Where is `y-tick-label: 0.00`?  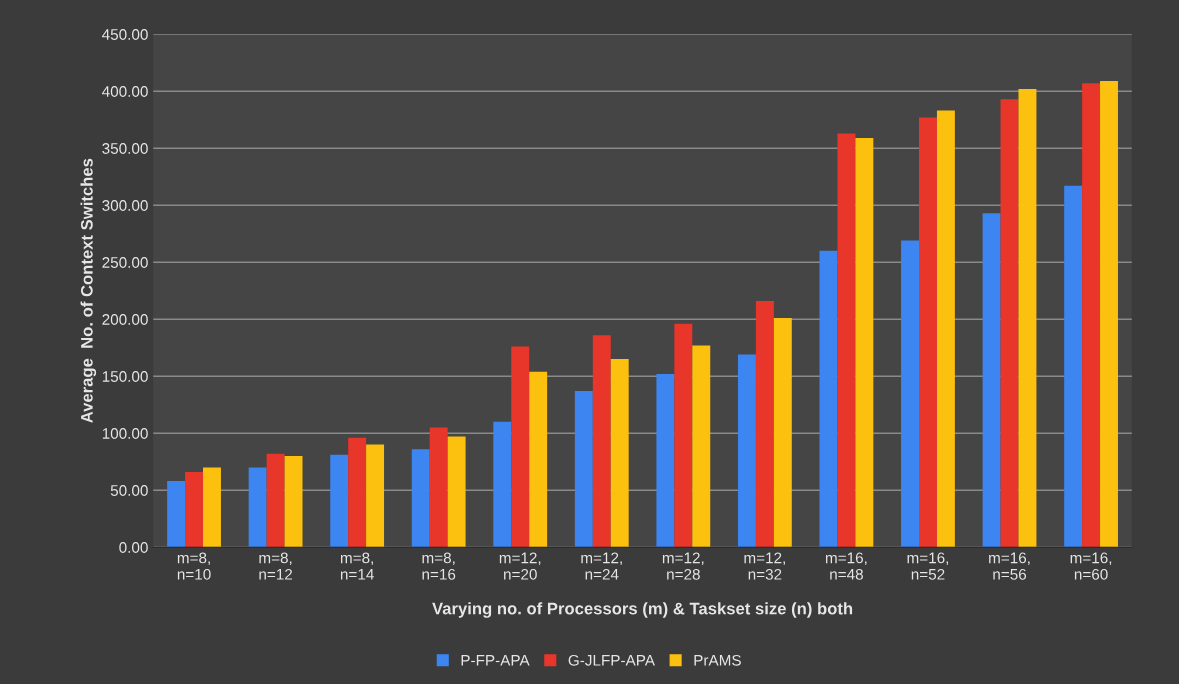
y-tick-label: 0.00 is located at coordinates (133, 547).